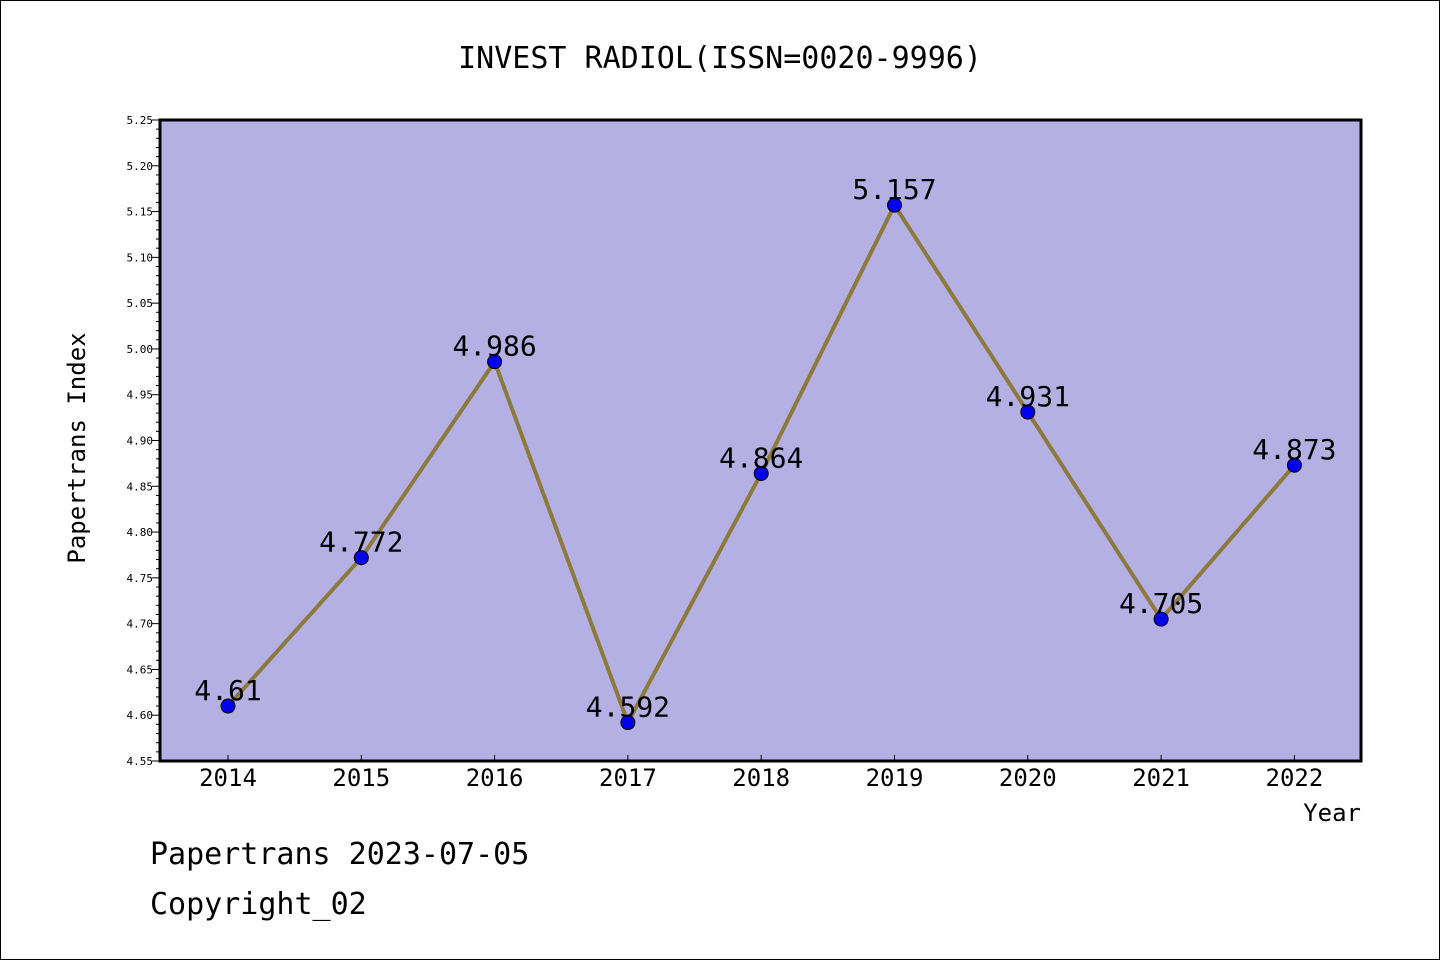  I want to click on x-axis: 2014 2015 2016 2017 2018 2019 2020 2021 2022, so click(761, 773).